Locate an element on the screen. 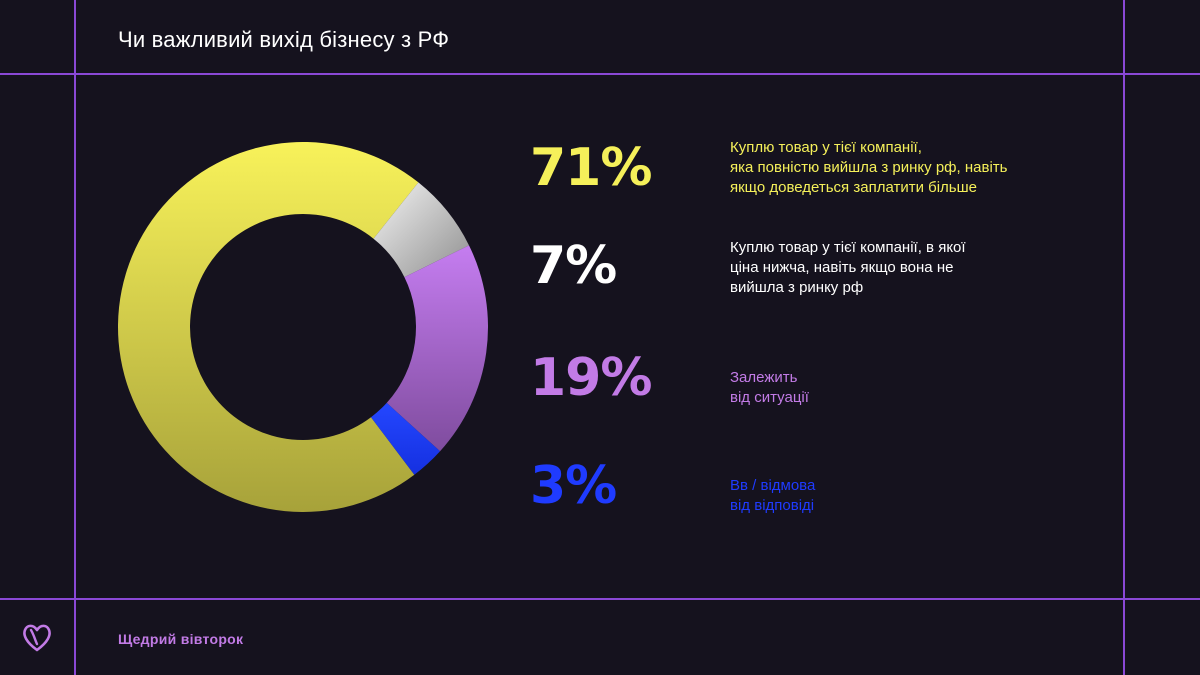  frame-line-bottom is located at coordinates (600, 599).